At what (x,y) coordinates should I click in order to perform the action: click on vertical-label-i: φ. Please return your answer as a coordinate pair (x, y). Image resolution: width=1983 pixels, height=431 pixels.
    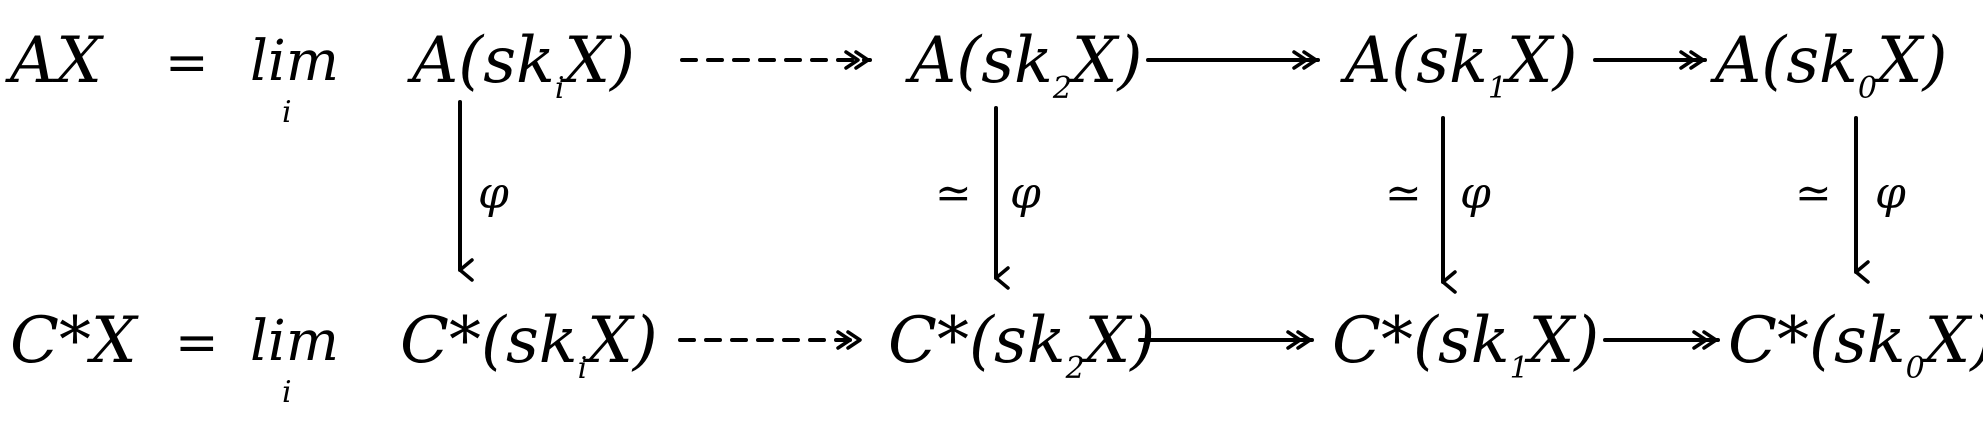
    Looking at the image, I should click on (493, 193).